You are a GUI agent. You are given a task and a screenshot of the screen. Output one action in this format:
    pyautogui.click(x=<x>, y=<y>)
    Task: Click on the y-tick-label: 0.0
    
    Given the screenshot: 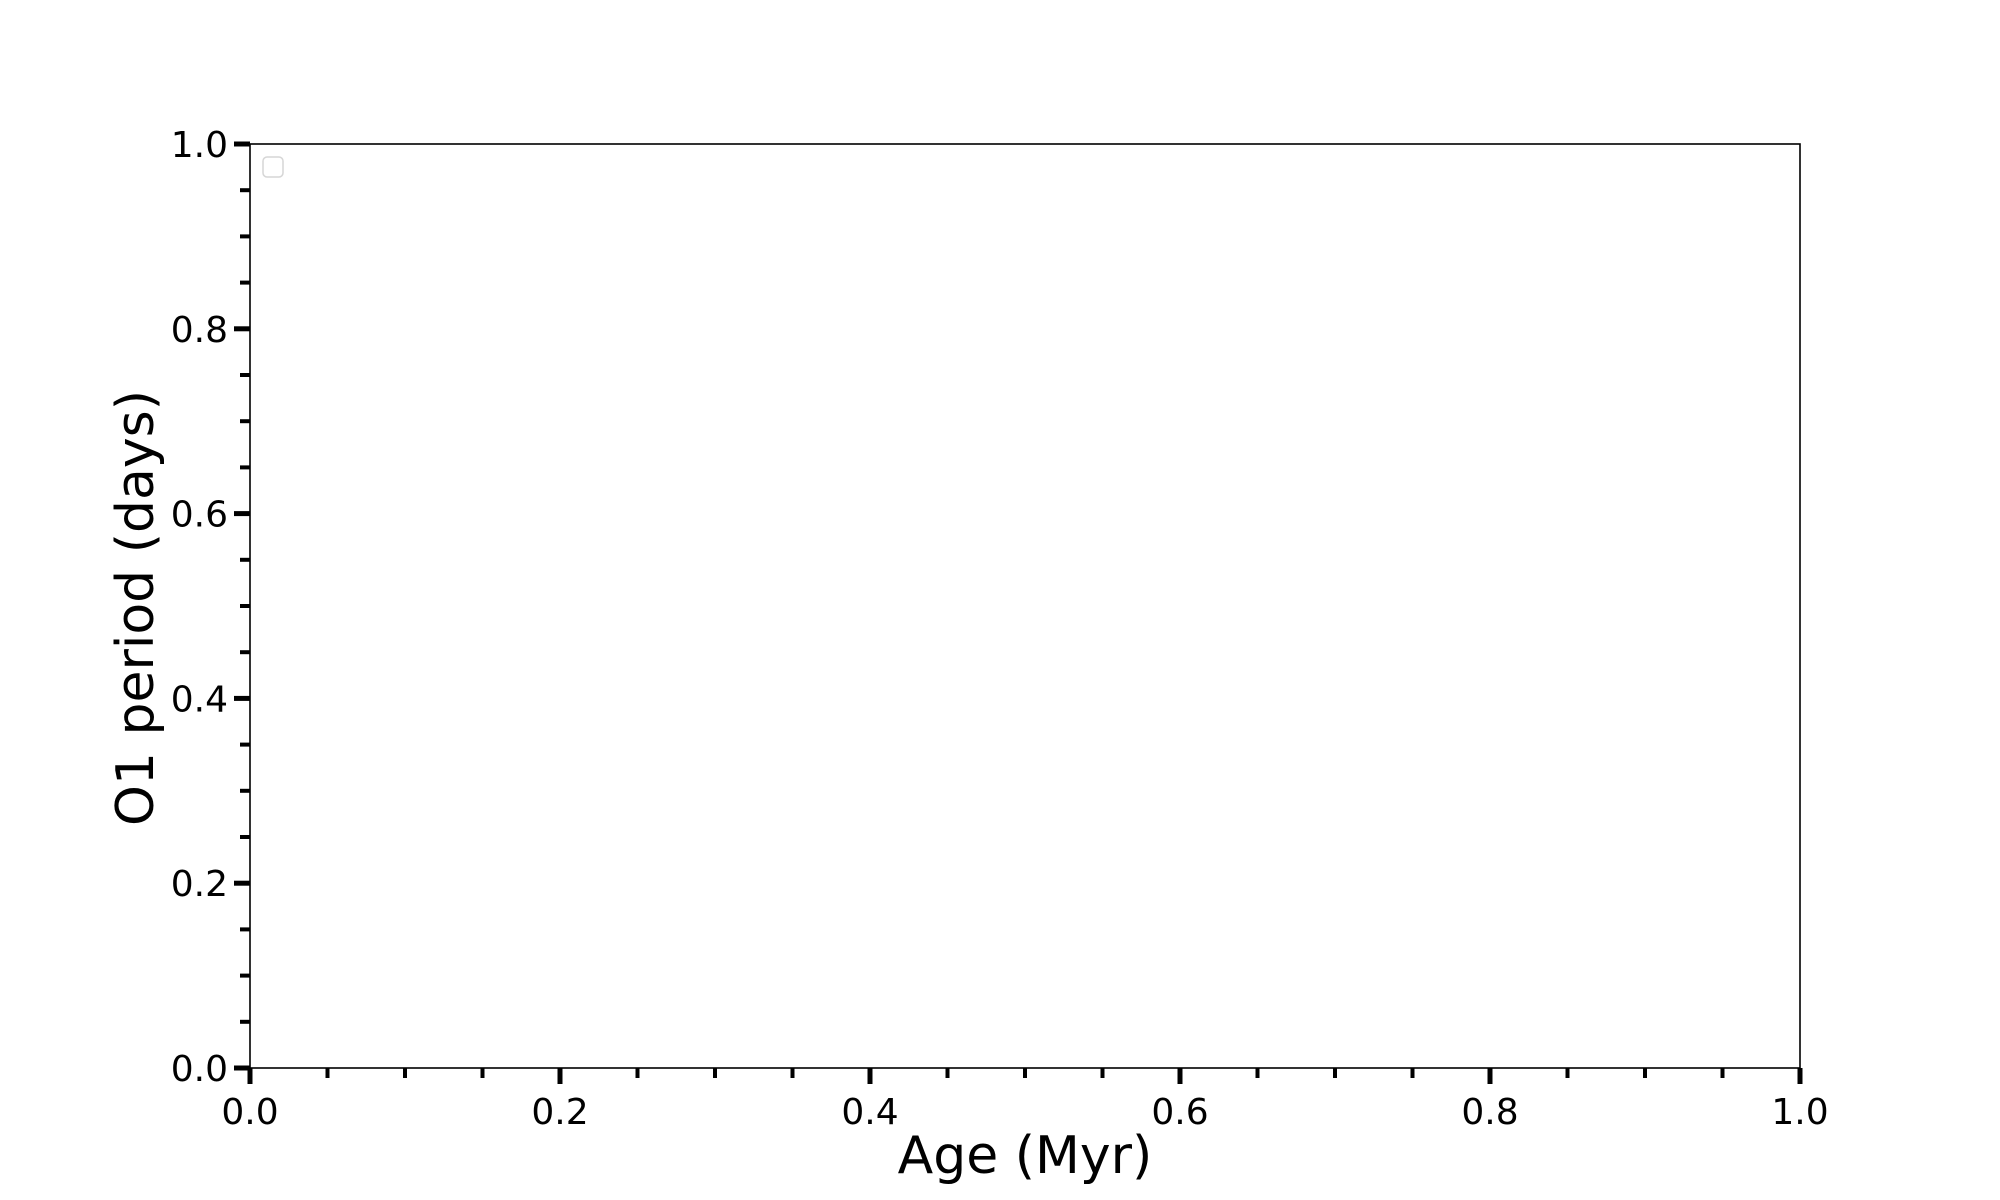 What is the action you would take?
    pyautogui.click(x=199, y=1069)
    